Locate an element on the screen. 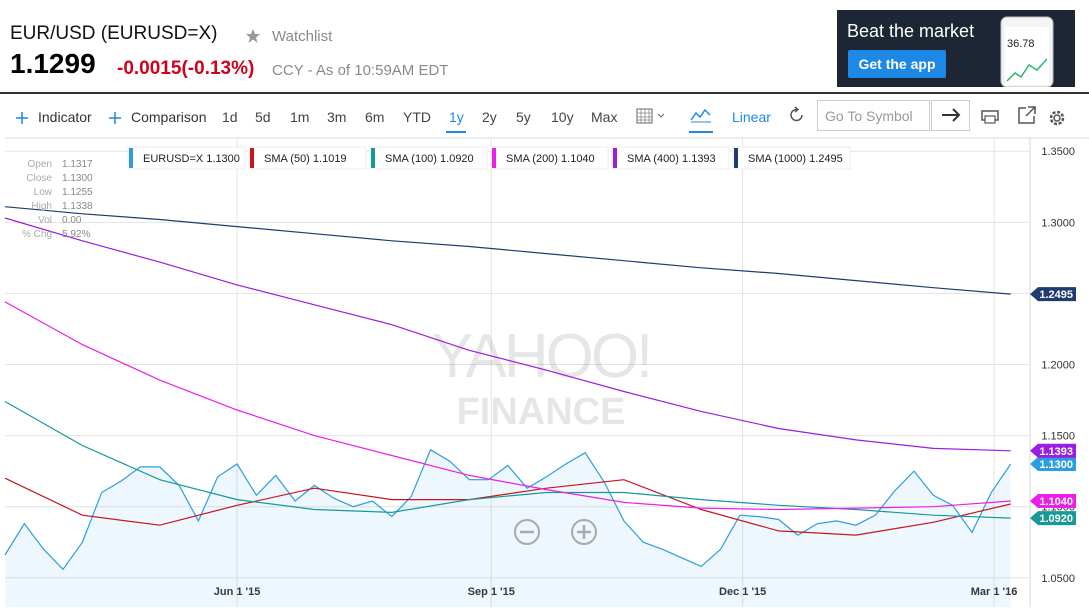 The height and width of the screenshot is (611, 1089). range-button: 5d is located at coordinates (263, 117).